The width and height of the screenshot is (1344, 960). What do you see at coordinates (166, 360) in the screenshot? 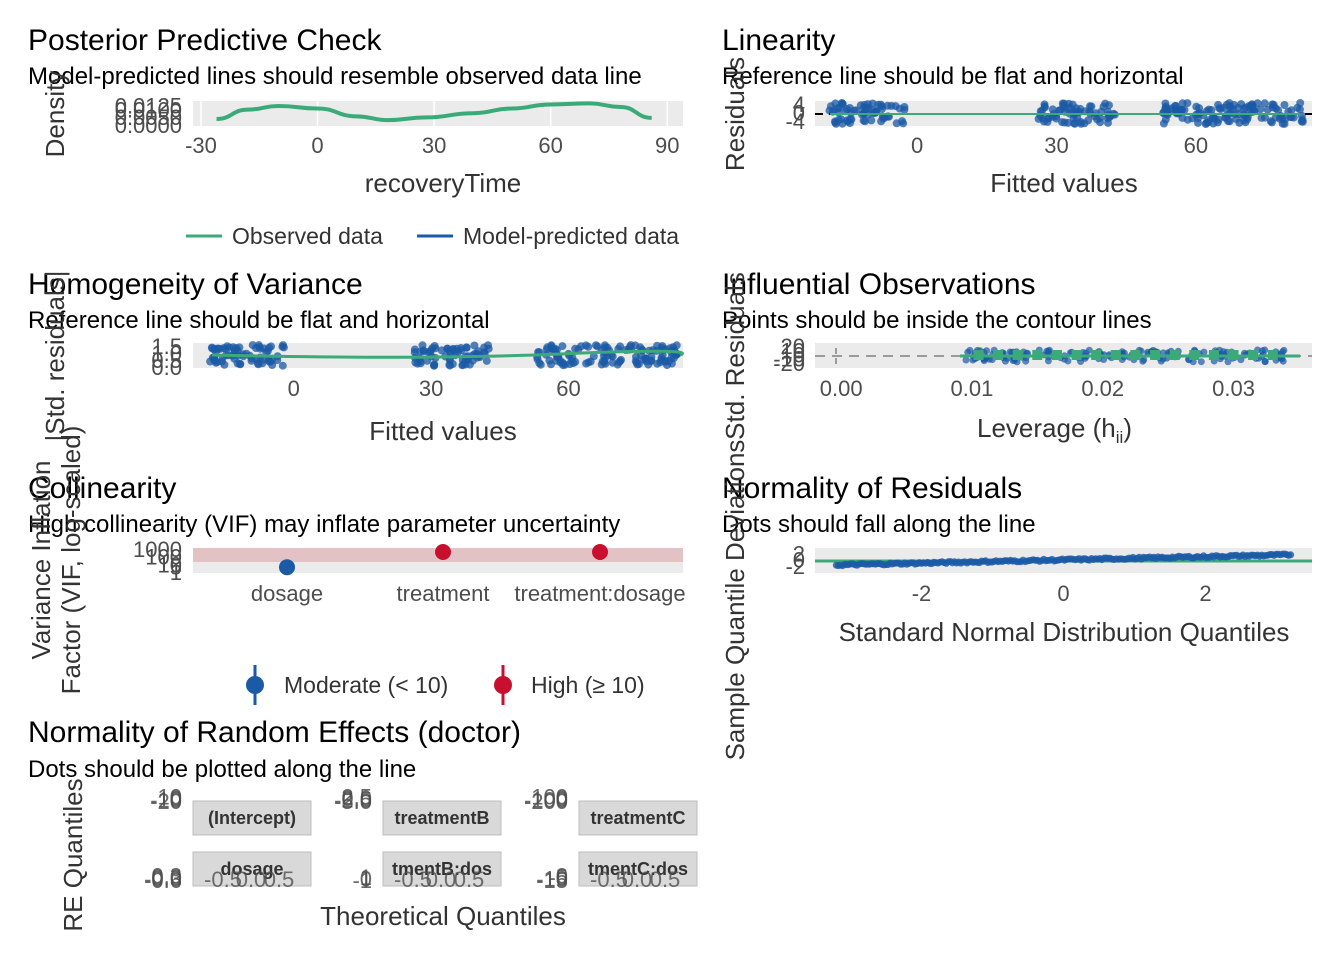
I see `homogeneity-ytick-label: 0.5` at bounding box center [166, 360].